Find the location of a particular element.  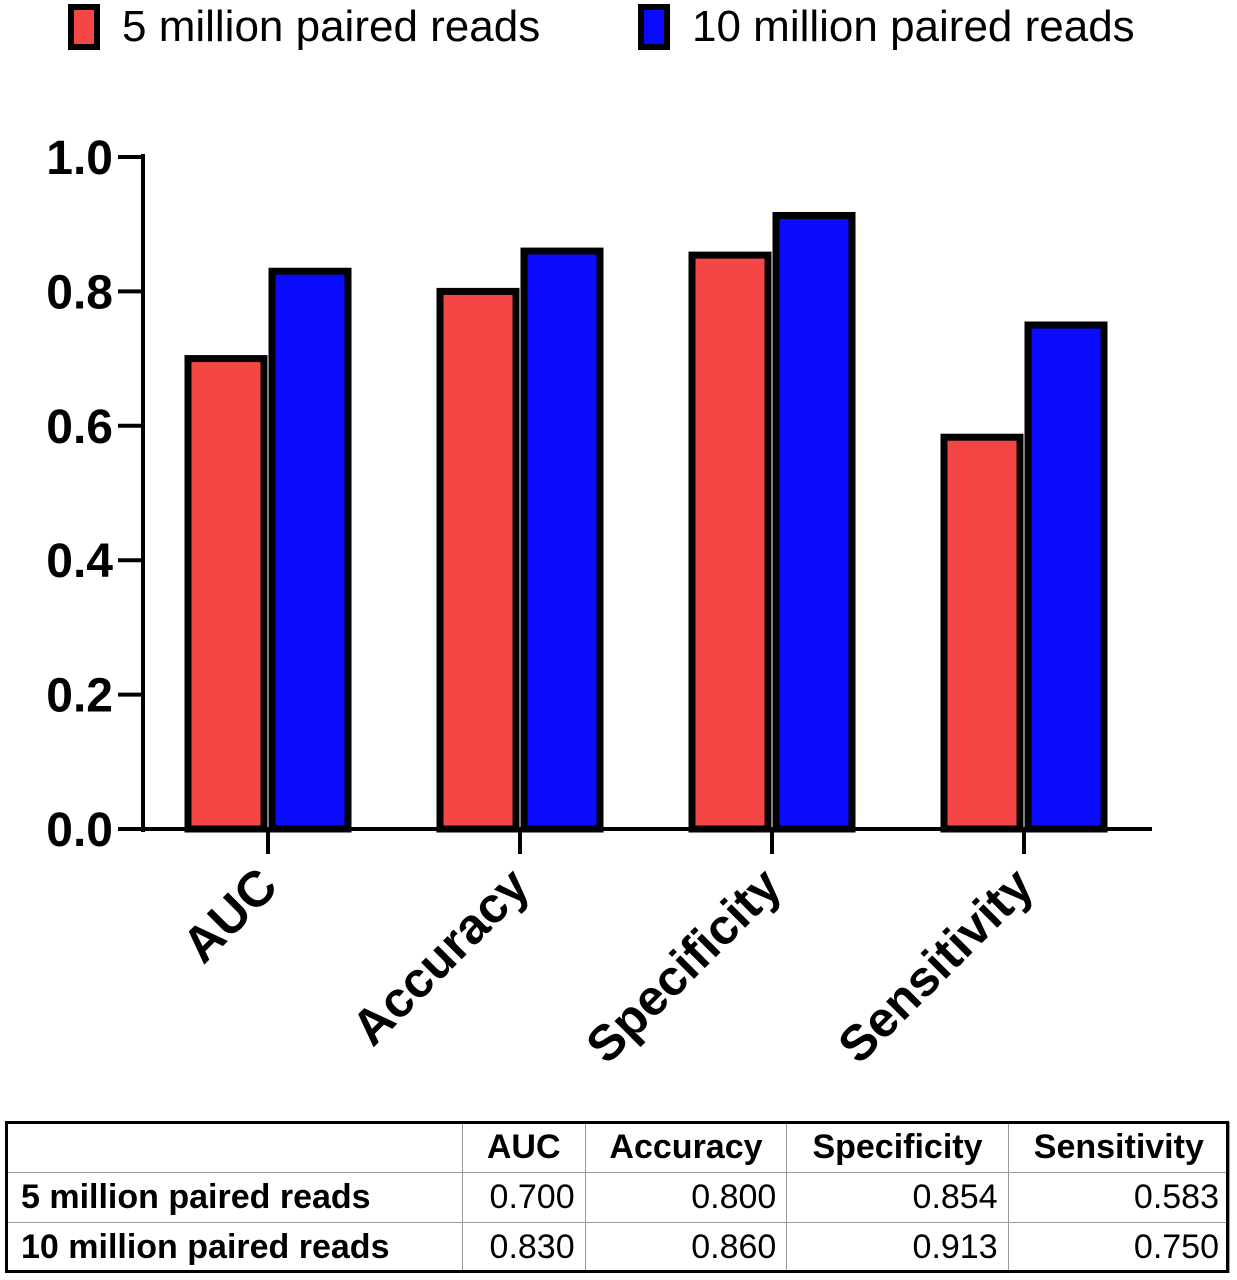

table-cell: 0.860 is located at coordinates (686, 1247).